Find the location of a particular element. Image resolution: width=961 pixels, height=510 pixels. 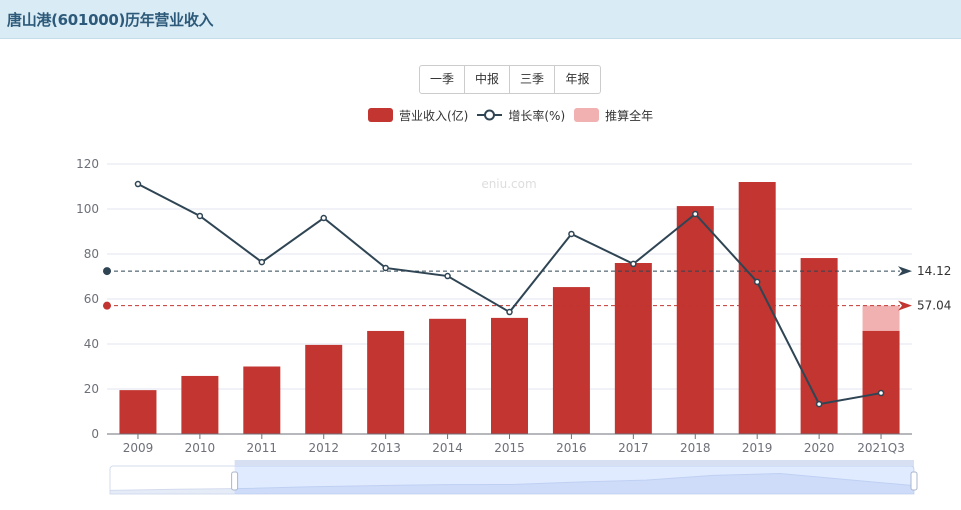

page-title: 唐山港(601000)历年营业收入 is located at coordinates (110, 20).